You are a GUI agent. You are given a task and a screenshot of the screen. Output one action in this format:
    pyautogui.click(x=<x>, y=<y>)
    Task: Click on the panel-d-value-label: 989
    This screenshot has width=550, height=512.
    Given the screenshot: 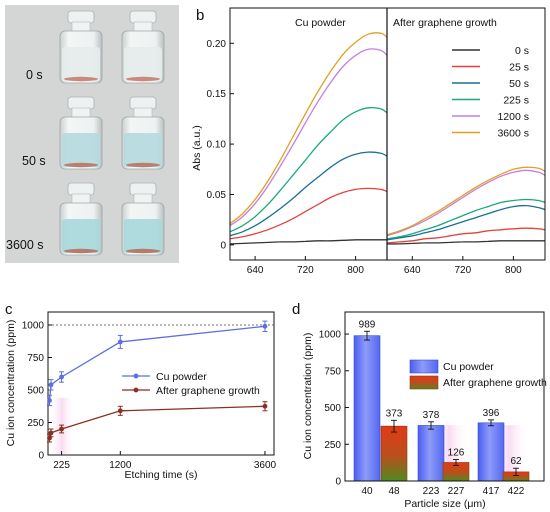 What is the action you would take?
    pyautogui.click(x=367, y=324)
    